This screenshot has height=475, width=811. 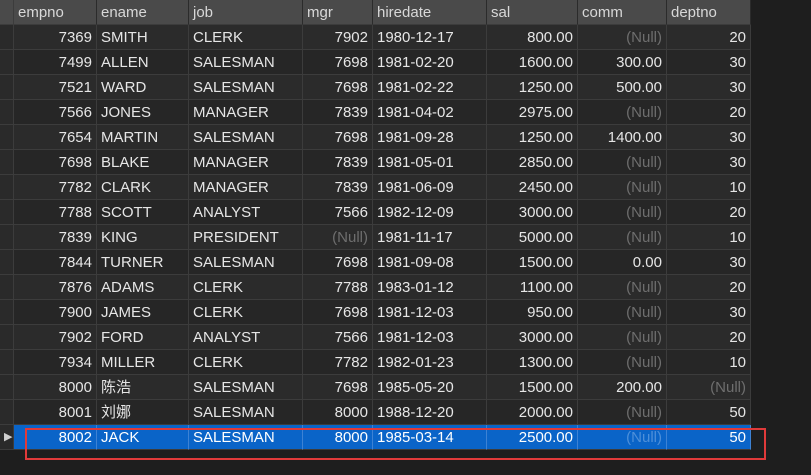 I want to click on column-header-hiredate: hiredate, so click(x=430, y=12).